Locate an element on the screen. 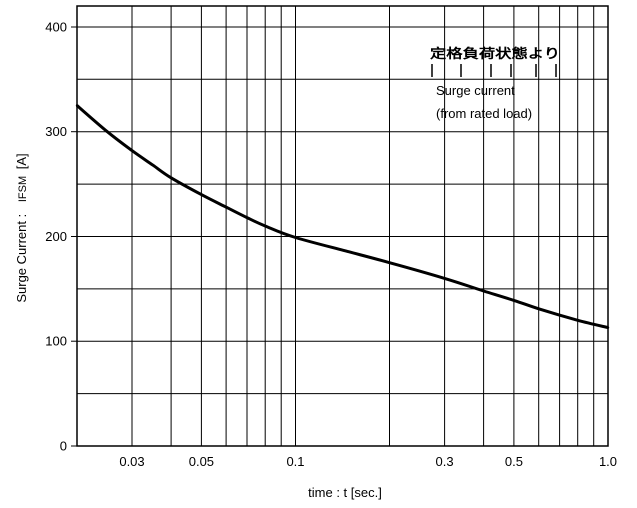 This screenshot has width=637, height=508. y-axis-label-symbol: IFSM is located at coordinates (23, 189).